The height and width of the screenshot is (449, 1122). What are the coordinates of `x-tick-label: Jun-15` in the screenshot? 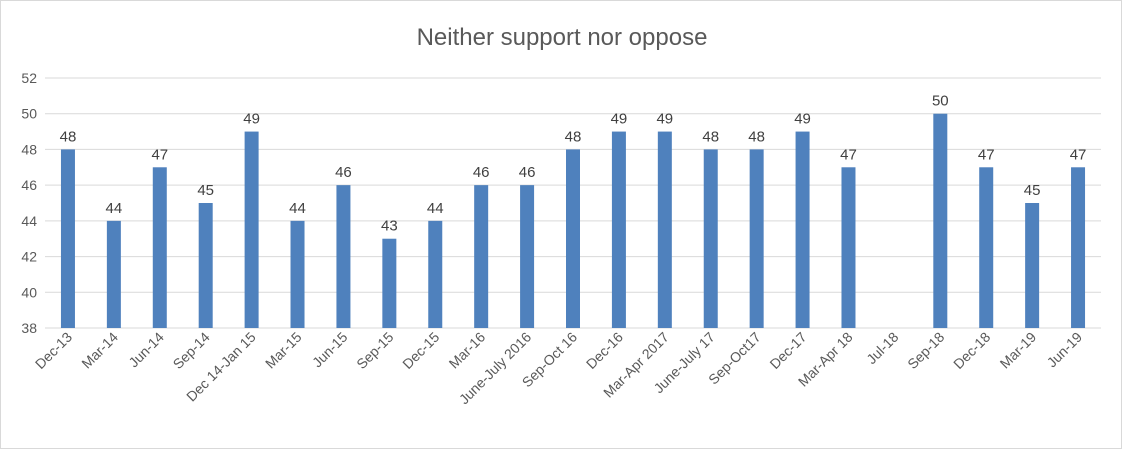 It's located at (330, 350).